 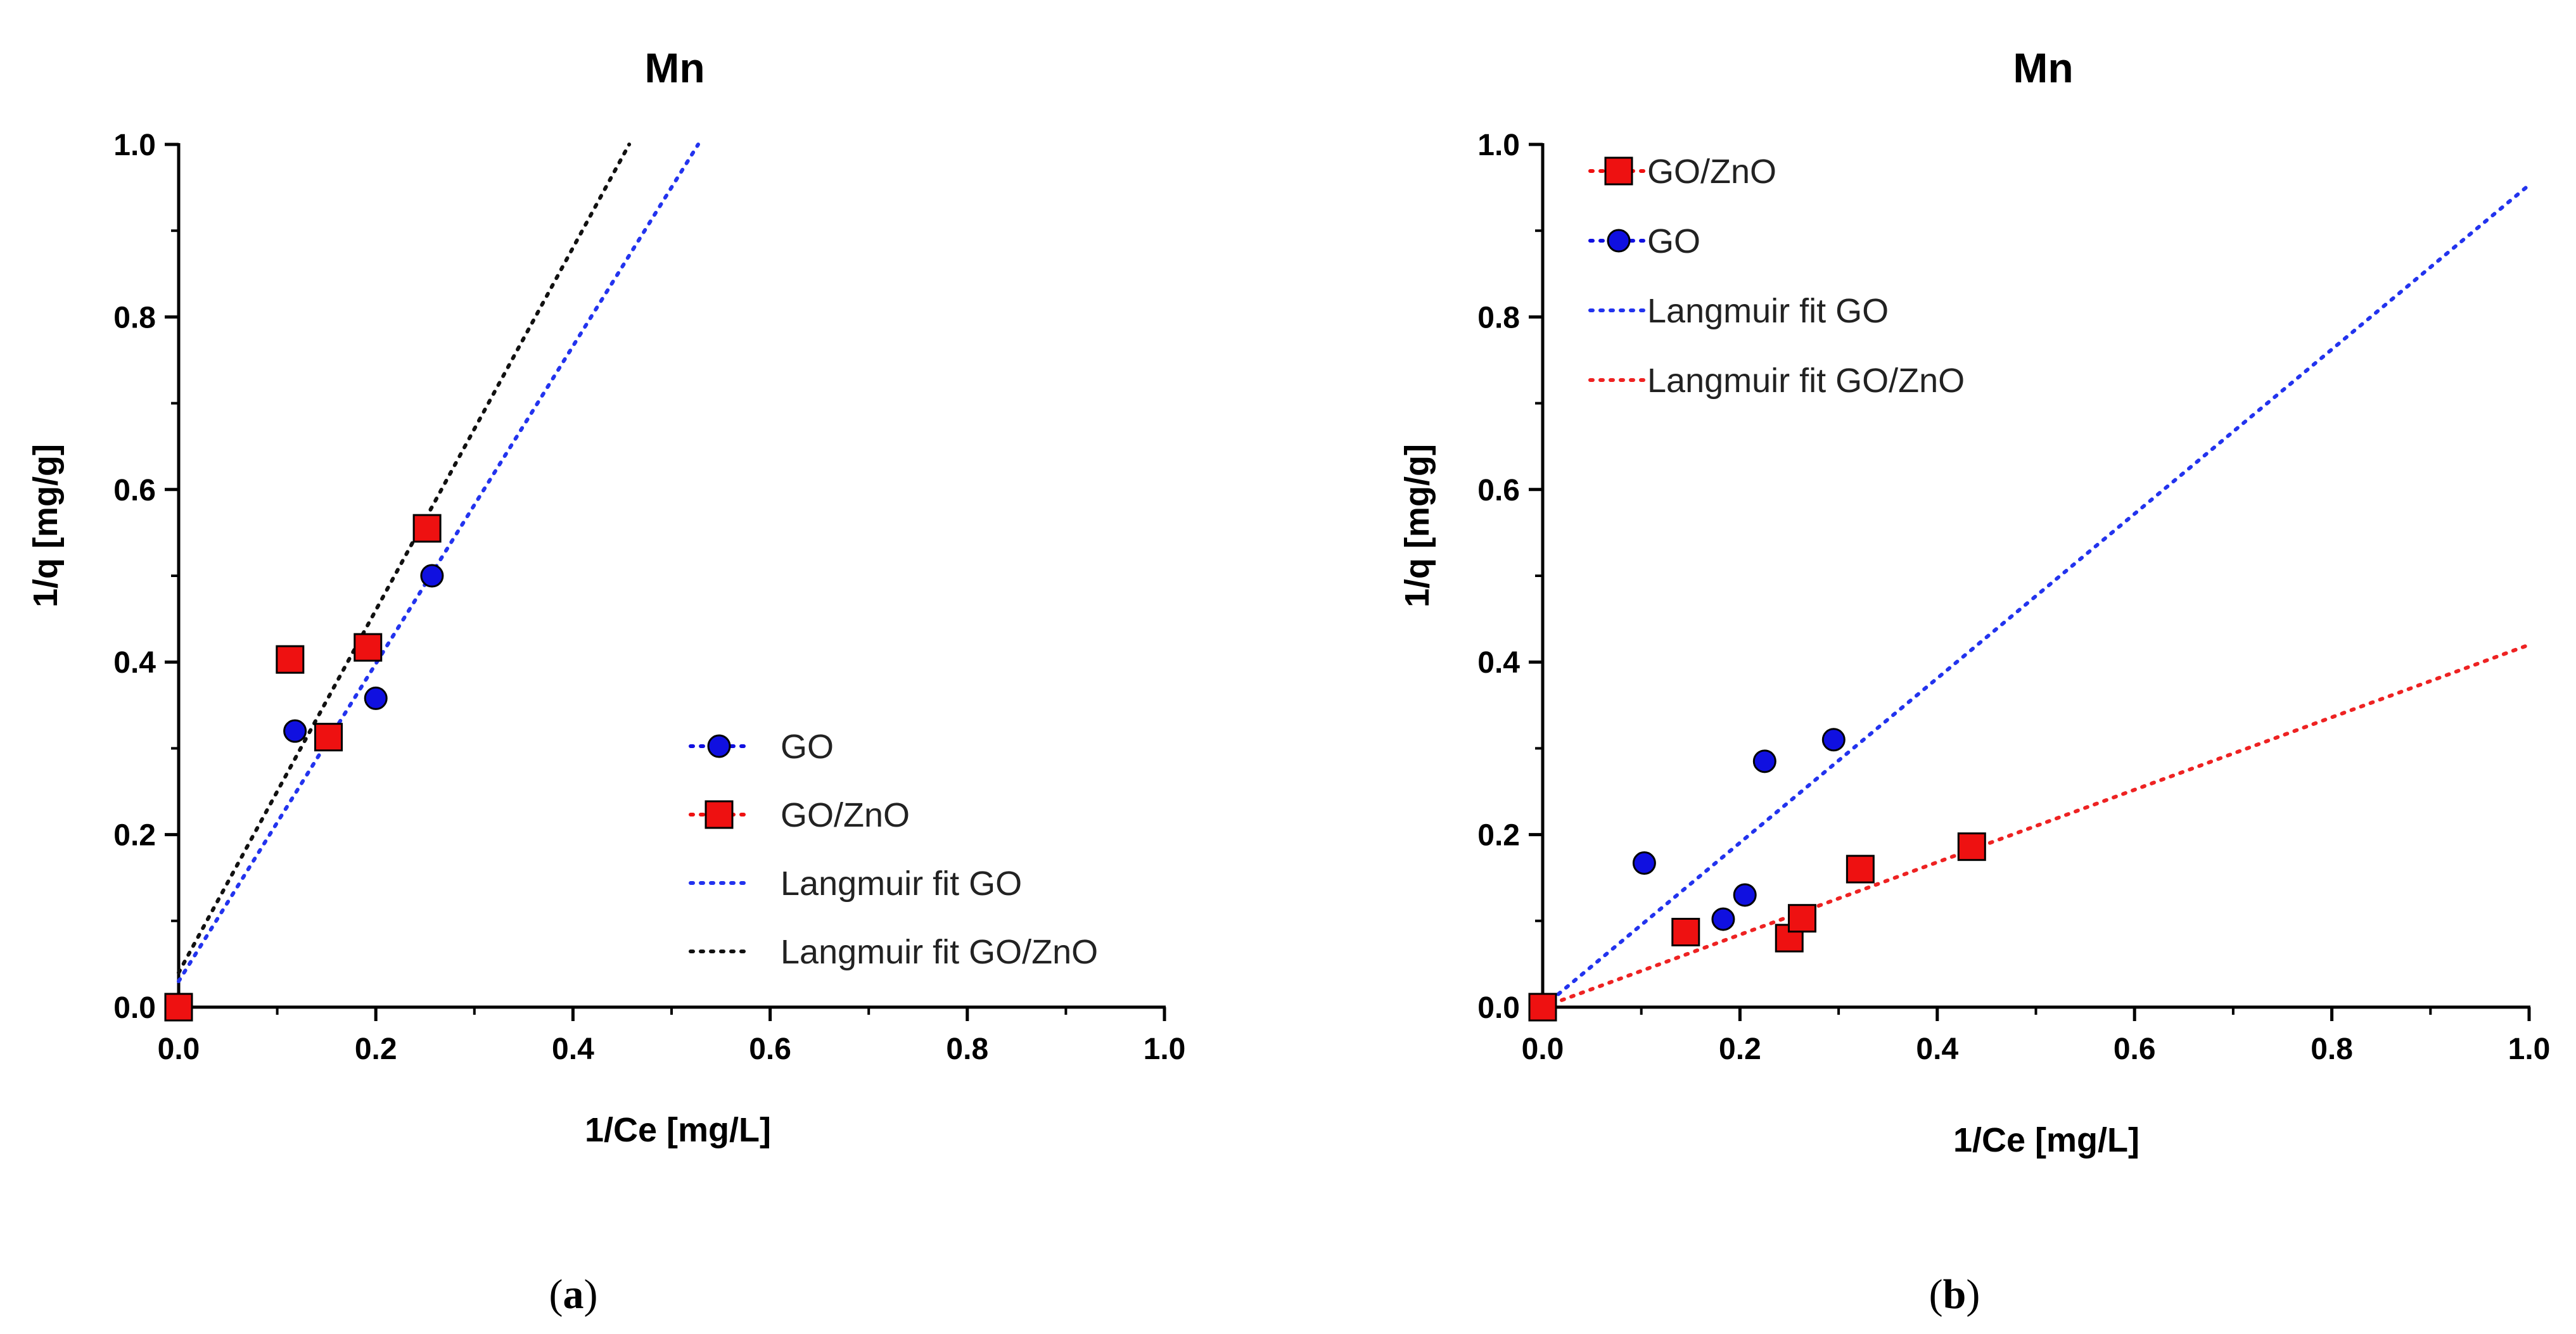 What do you see at coordinates (2036, 825) in the screenshot?
I see `fit-line-langmuir-fit-go-zno` at bounding box center [2036, 825].